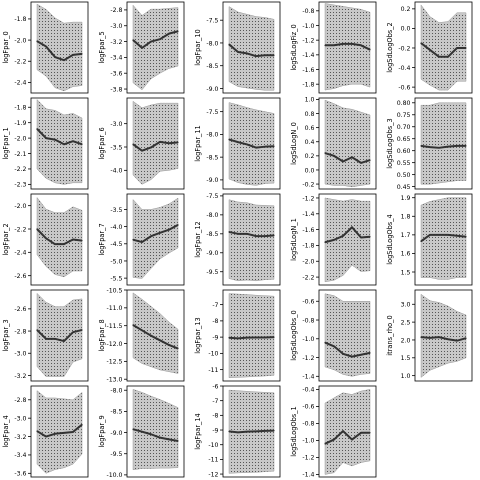 Image resolution: width=480 pixels, height=480 pixels. I want to click on y-tick-label: 0.45, so click(404, 187).